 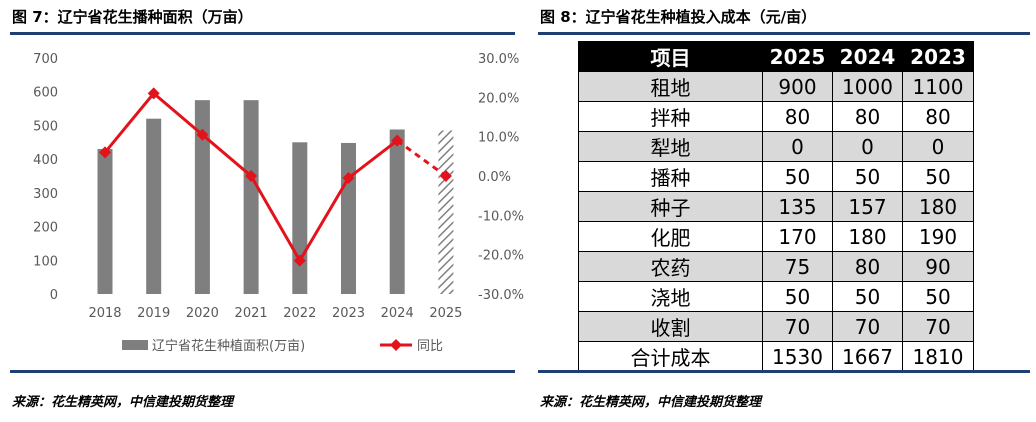 What do you see at coordinates (501, 295) in the screenshot?
I see `right-axis-tick-label: -30.0%` at bounding box center [501, 295].